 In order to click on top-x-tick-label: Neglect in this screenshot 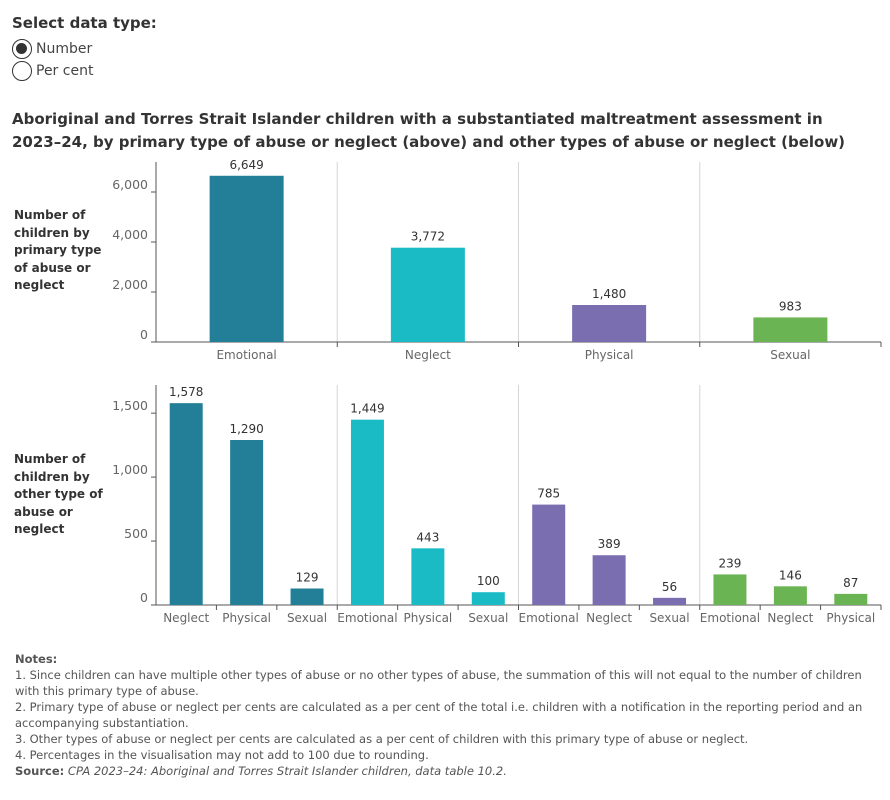, I will do `click(428, 355)`.